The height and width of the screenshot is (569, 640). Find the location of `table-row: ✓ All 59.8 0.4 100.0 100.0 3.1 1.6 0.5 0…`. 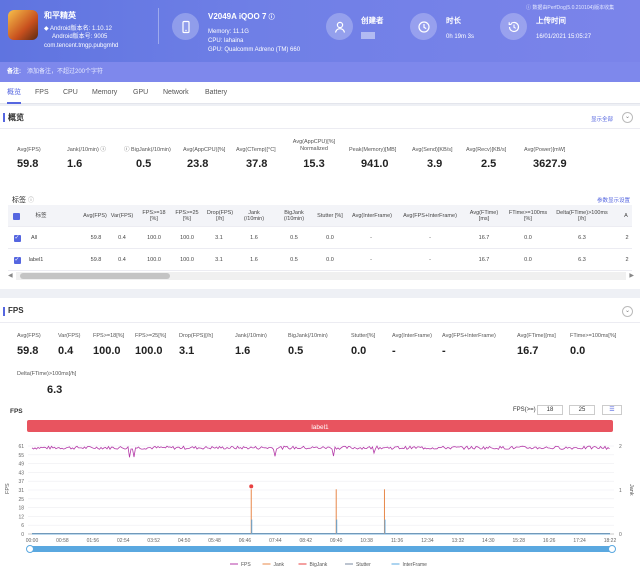

table-row: ✓ All 59.8 0.4 100.0 100.0 3.1 1.6 0.5 0… is located at coordinates (320, 238).